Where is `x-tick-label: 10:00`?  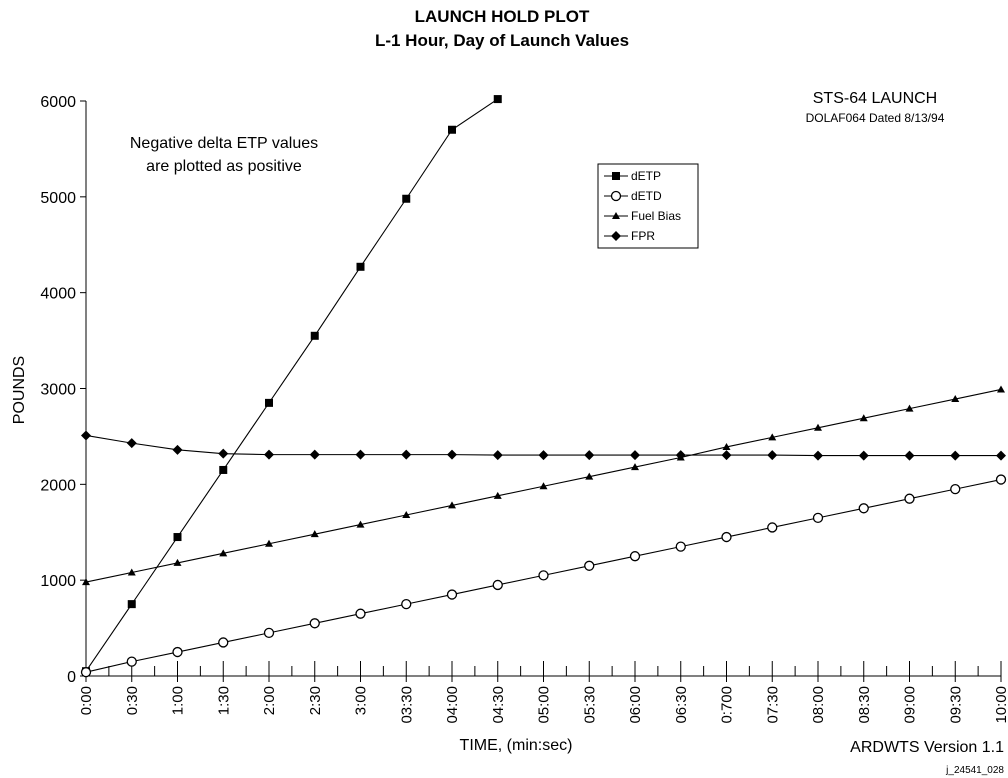 x-tick-label: 10:00 is located at coordinates (1000, 705).